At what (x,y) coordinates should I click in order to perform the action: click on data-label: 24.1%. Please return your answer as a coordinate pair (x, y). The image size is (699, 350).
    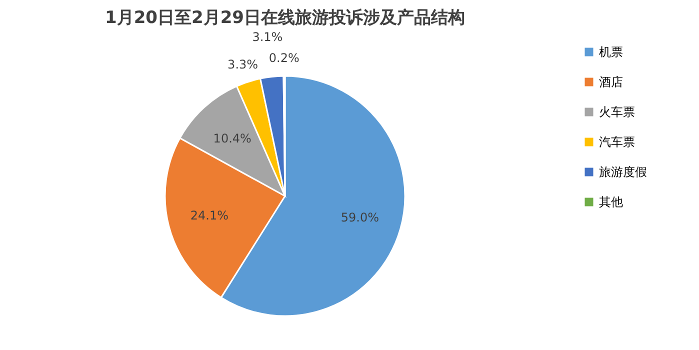
    Looking at the image, I should click on (209, 215).